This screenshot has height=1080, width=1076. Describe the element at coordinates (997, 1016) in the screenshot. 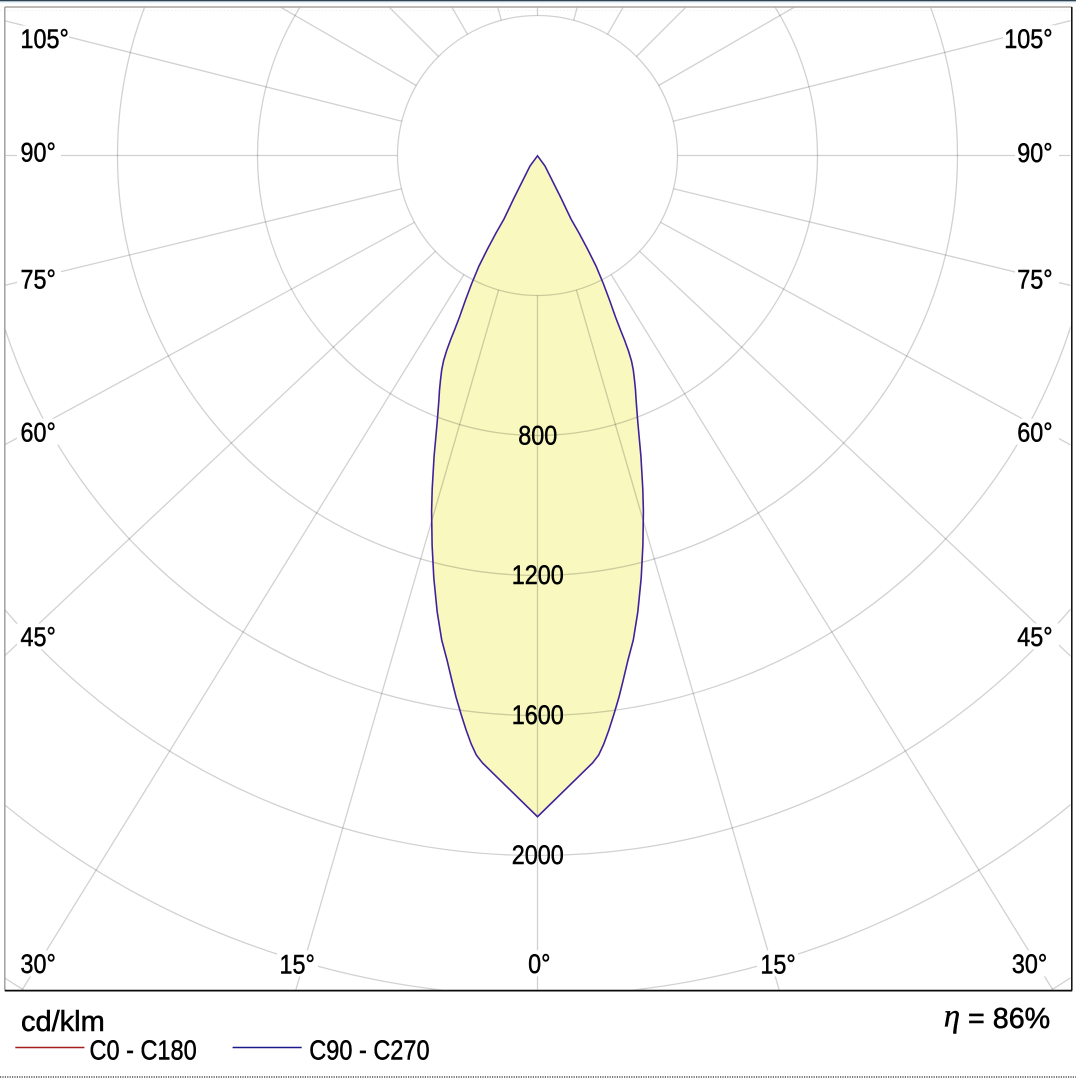

I see `svg-text: η = 86%` at that location.